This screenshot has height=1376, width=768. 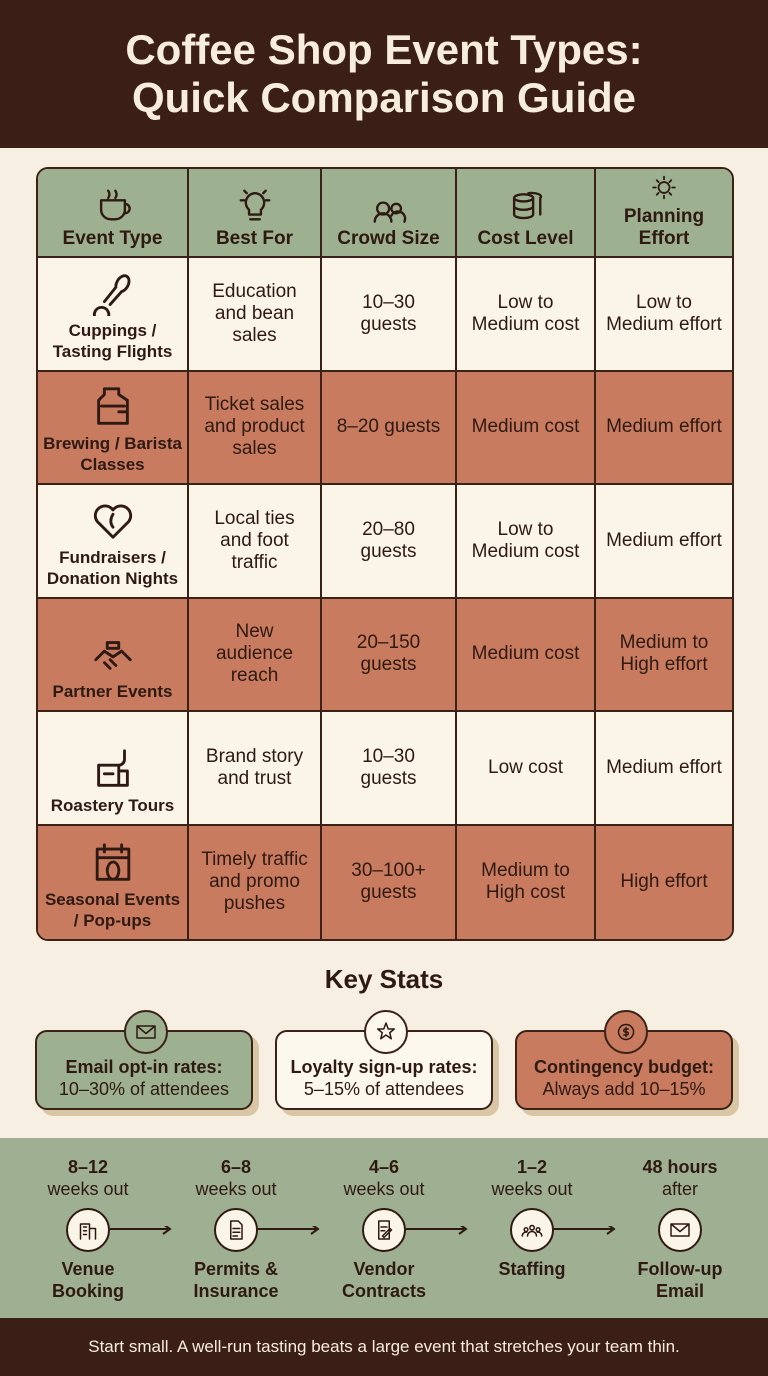 What do you see at coordinates (113, 542) in the screenshot?
I see `row-header: Fundraisers / Donation Nights` at bounding box center [113, 542].